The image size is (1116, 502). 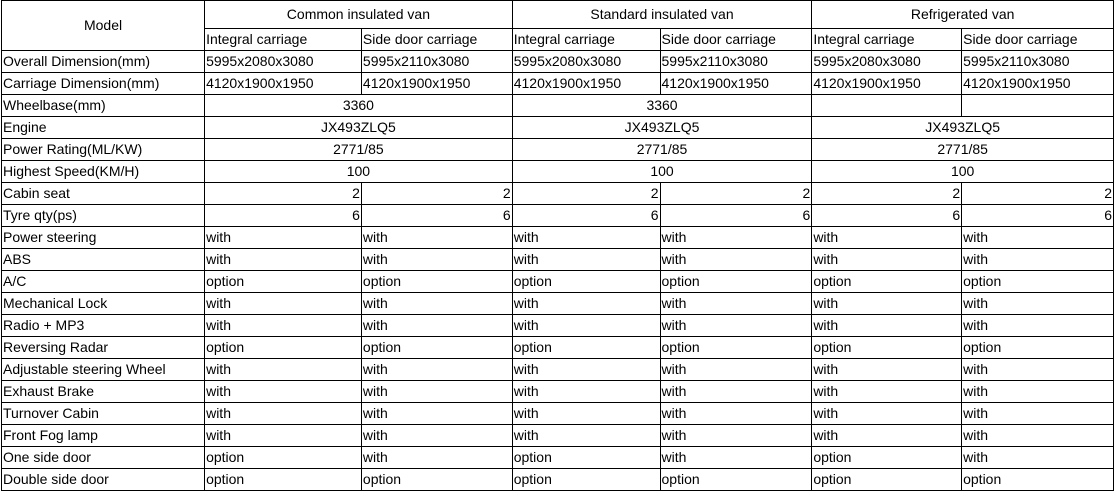 What do you see at coordinates (103, 413) in the screenshot?
I see `row-label: Turnover Cabin` at bounding box center [103, 413].